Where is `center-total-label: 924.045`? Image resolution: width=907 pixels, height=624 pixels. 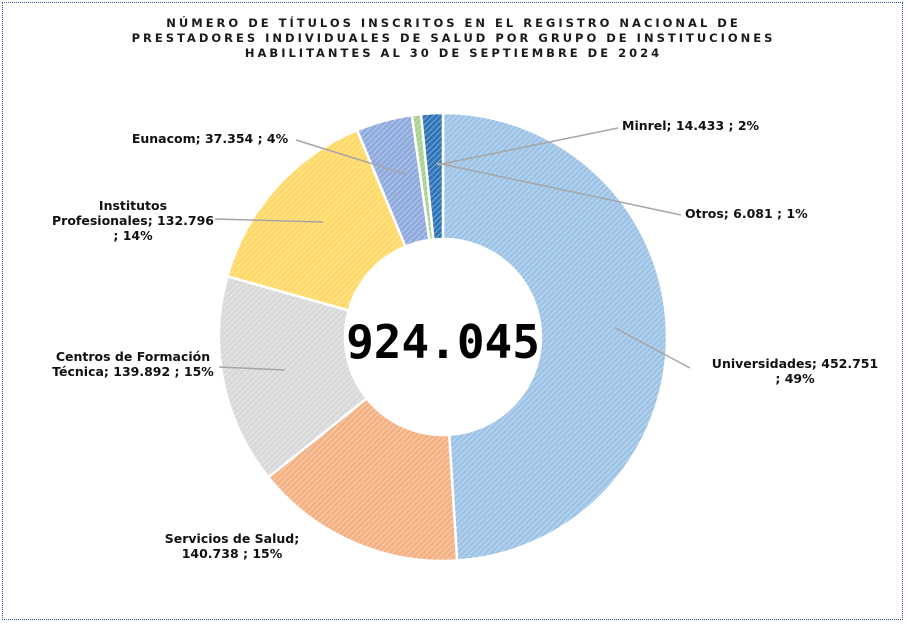 center-total-label: 924.045 is located at coordinates (443, 342).